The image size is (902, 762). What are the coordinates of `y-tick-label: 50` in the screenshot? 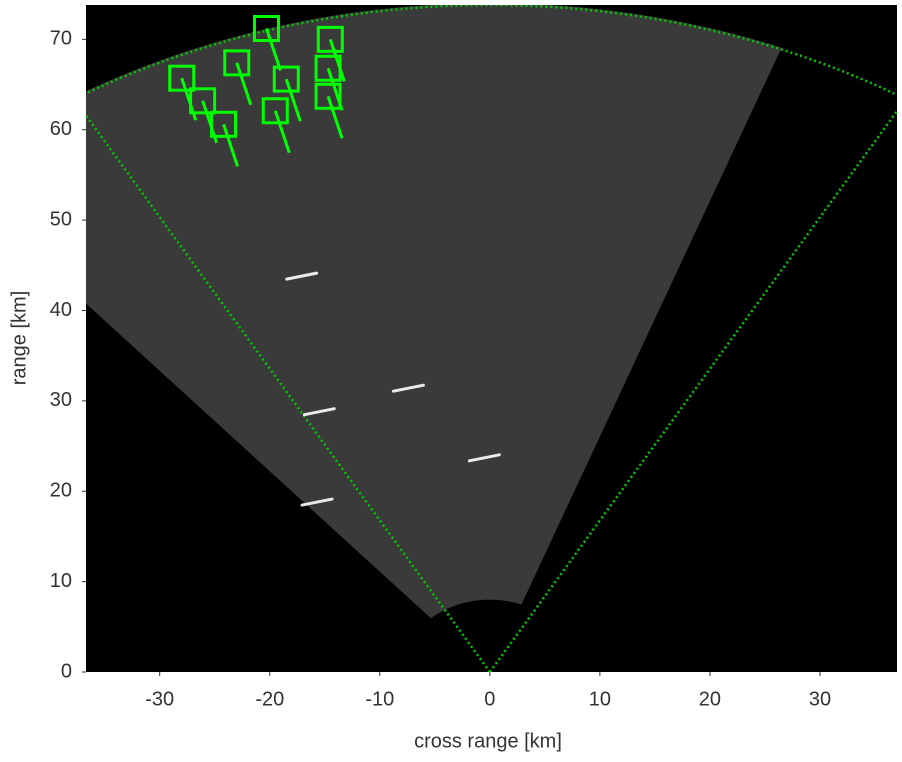 It's located at (61, 219).